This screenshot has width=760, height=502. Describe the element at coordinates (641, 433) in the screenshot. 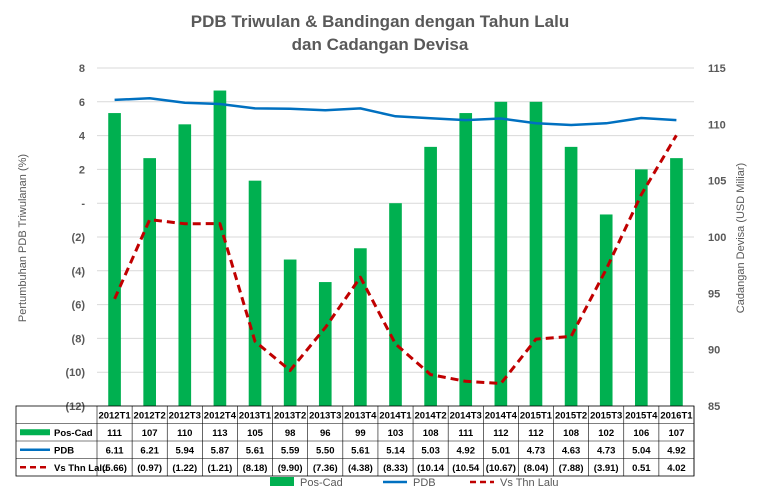

I see `data-label: 106` at that location.